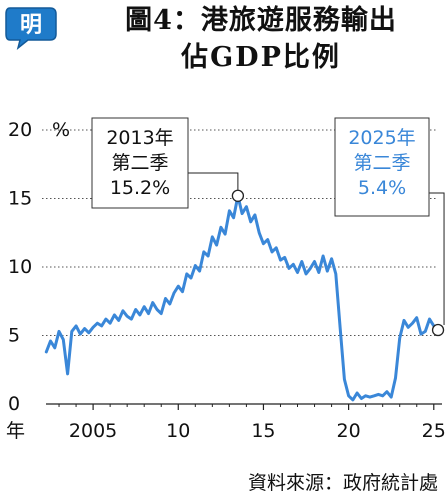  Describe the element at coordinates (20, 199) in the screenshot. I see `y-tick-label-15: 15` at that location.